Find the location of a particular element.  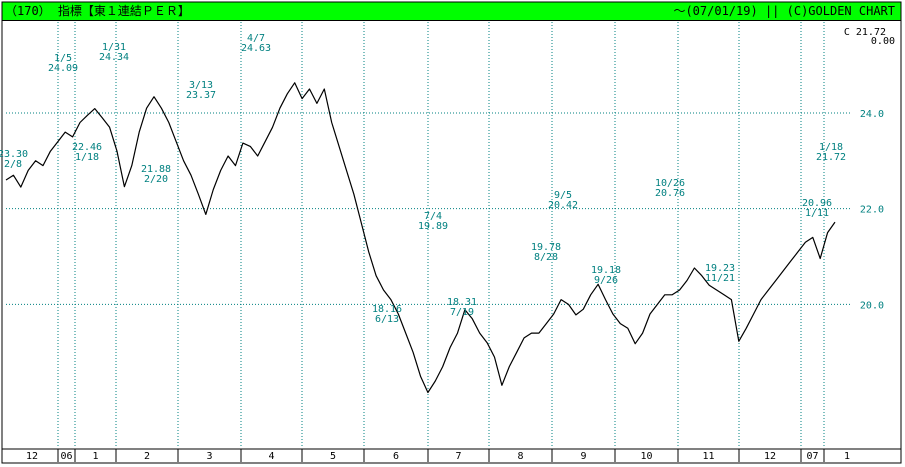

price-annotation: 9/520.42 is located at coordinates (563, 200).